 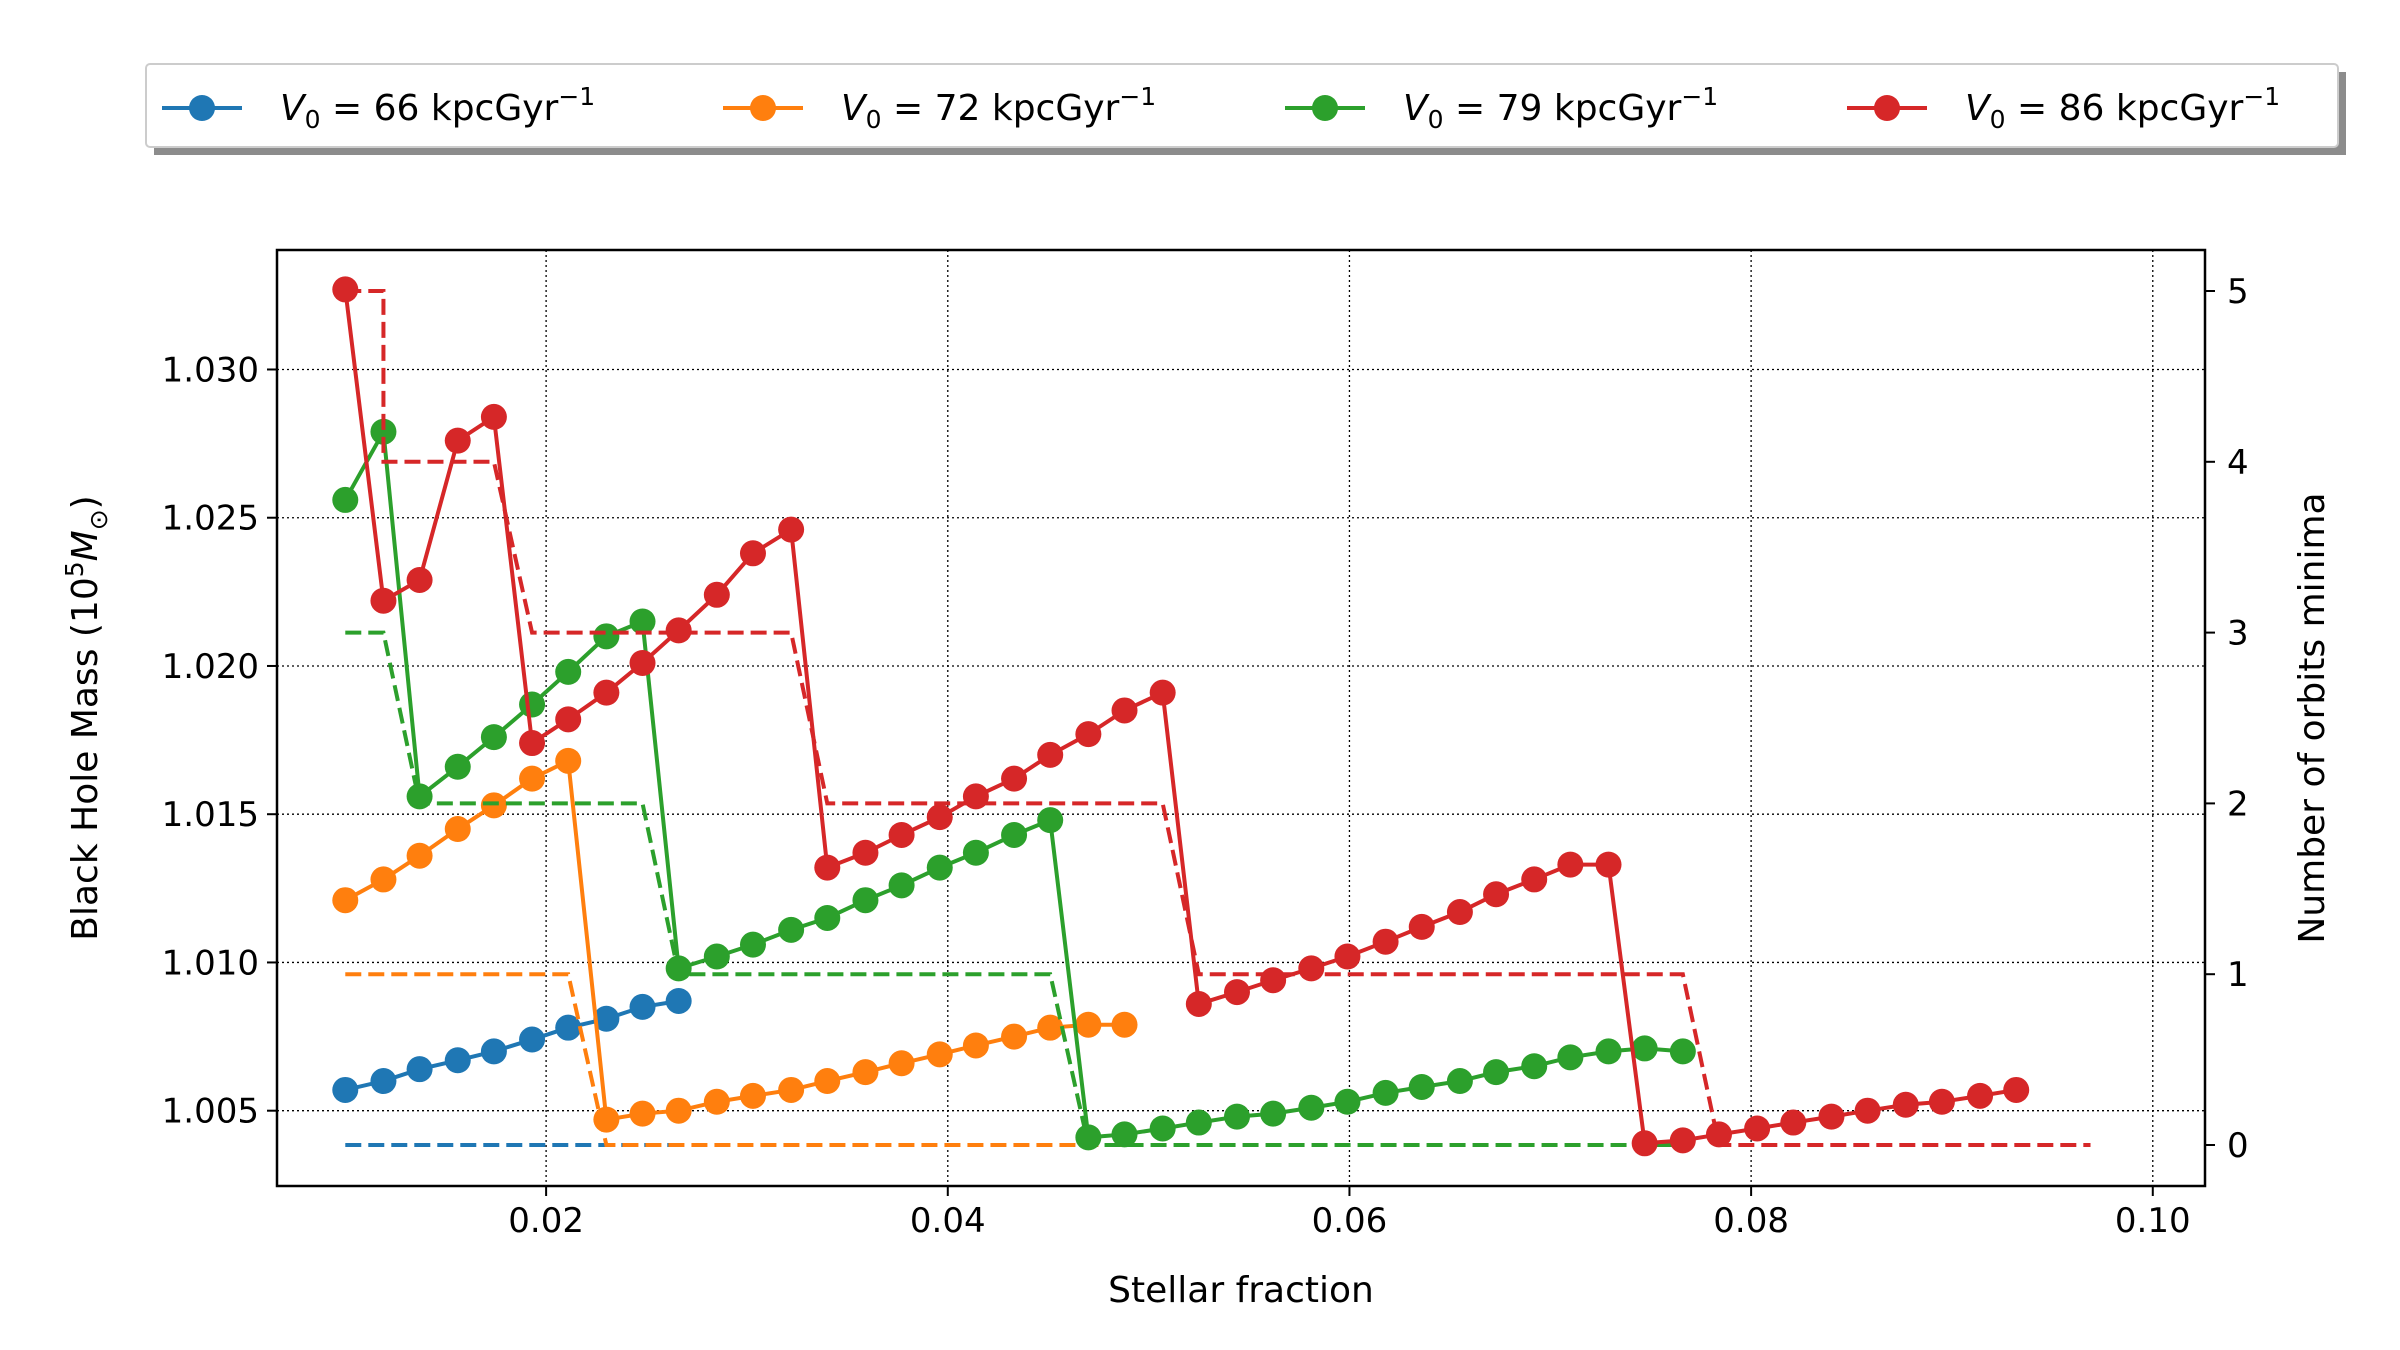 What do you see at coordinates (2238, 634) in the screenshot?
I see `y2-tick-label: 3` at bounding box center [2238, 634].